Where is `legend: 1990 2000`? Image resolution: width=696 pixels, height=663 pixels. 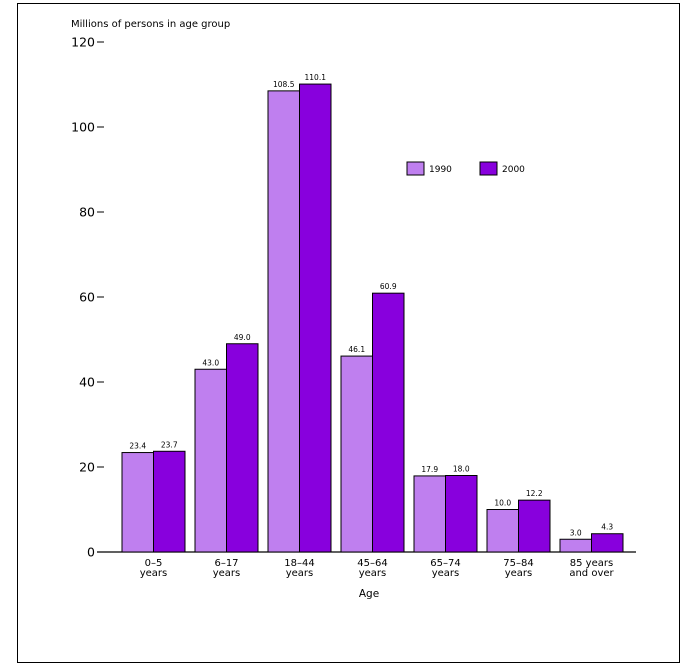
legend: 1990 2000 is located at coordinates (465, 168).